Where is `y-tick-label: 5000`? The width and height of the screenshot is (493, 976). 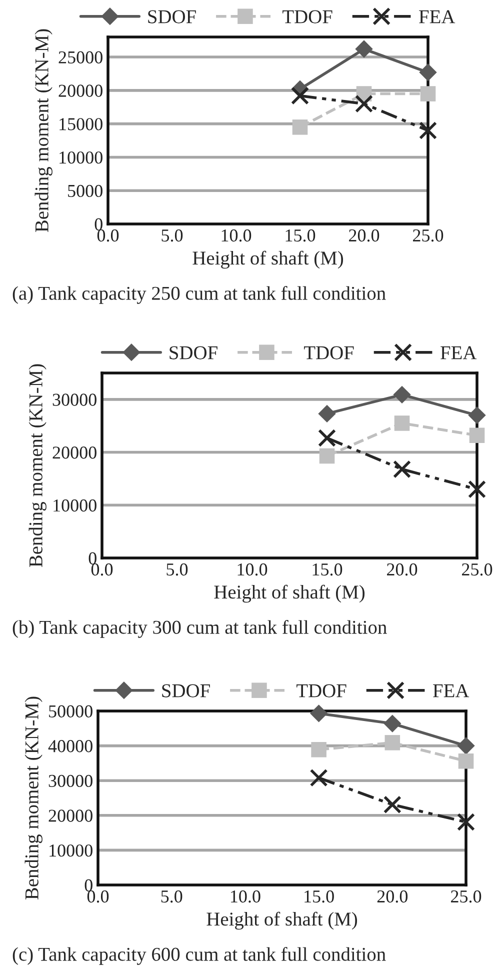
y-tick-label: 5000 is located at coordinates (85, 191).